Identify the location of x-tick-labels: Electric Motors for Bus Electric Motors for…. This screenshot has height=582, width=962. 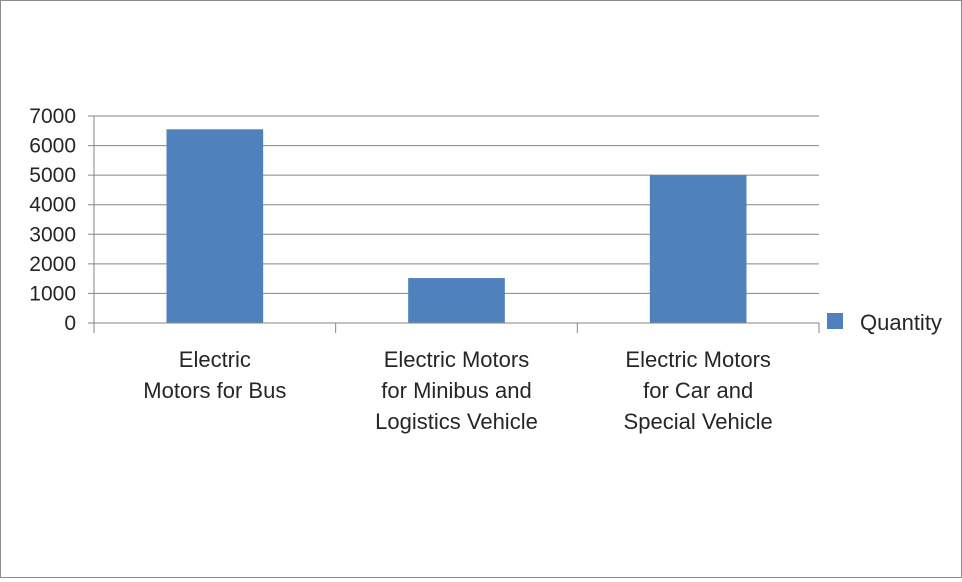
(457, 390).